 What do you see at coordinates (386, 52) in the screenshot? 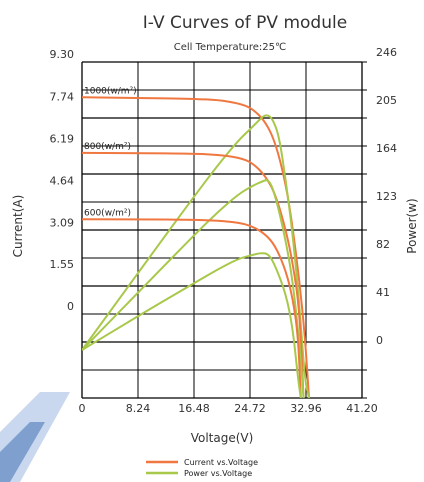
I see `y2-tick-label: 246` at bounding box center [386, 52].